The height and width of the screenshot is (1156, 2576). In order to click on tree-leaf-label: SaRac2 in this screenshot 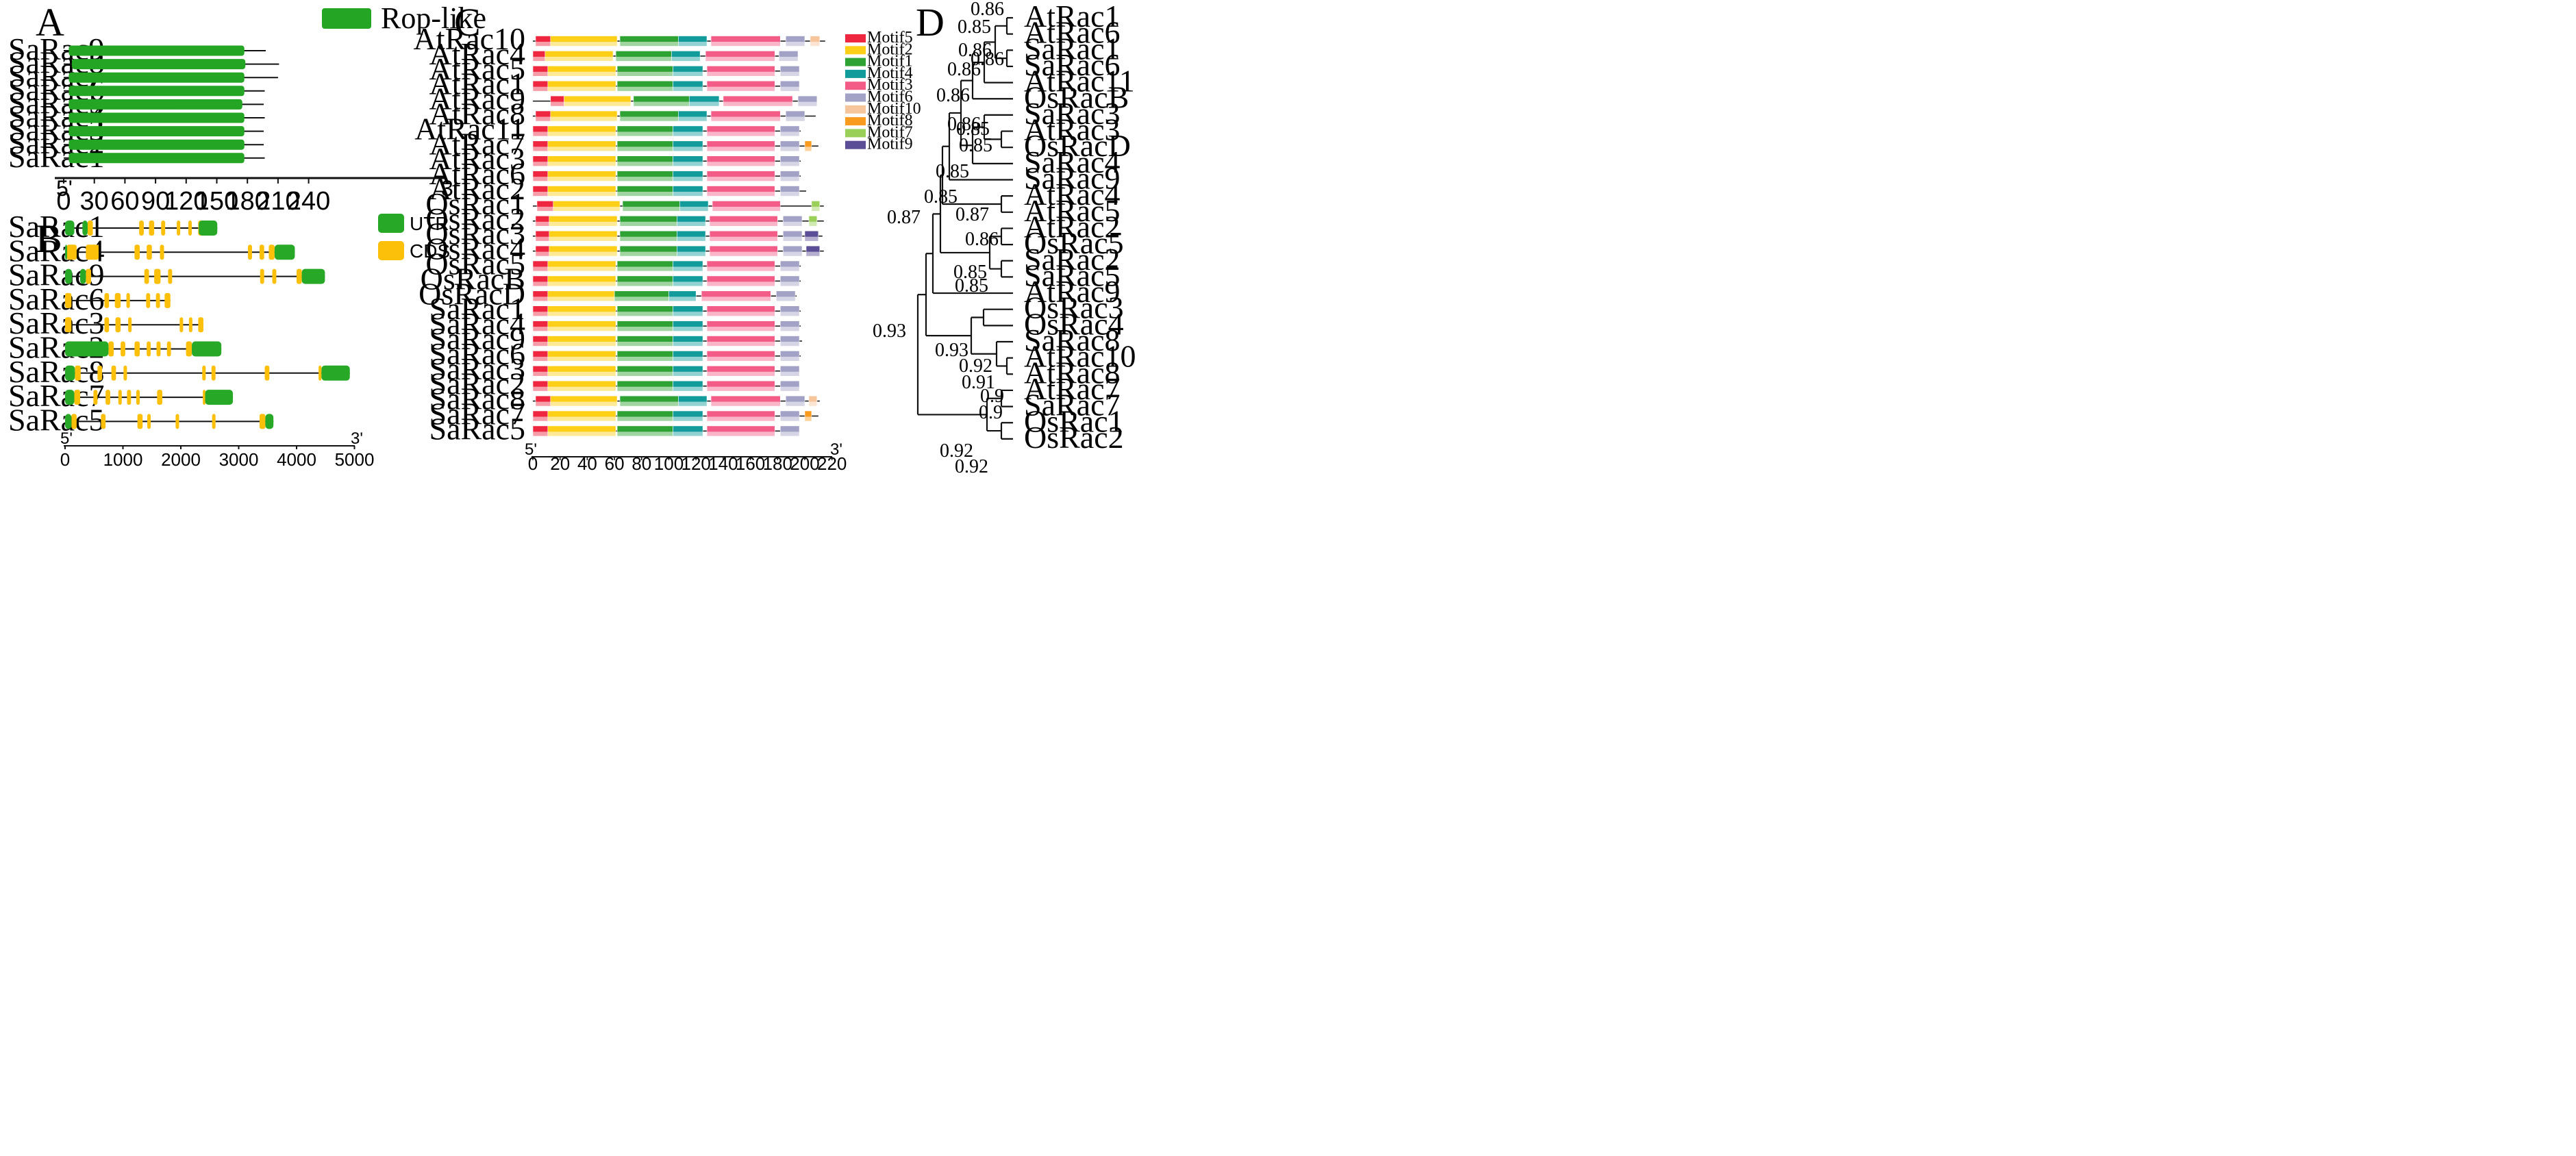, I will do `click(1072, 259)`.